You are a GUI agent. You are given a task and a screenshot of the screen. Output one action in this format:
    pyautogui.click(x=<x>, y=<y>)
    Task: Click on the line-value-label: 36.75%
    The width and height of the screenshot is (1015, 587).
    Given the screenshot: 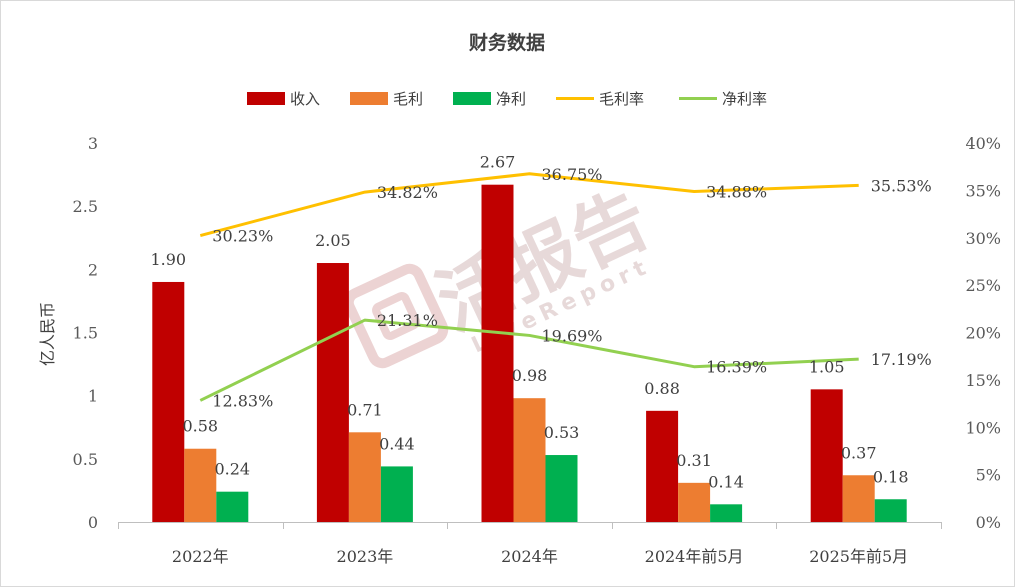 What is the action you would take?
    pyautogui.click(x=572, y=174)
    